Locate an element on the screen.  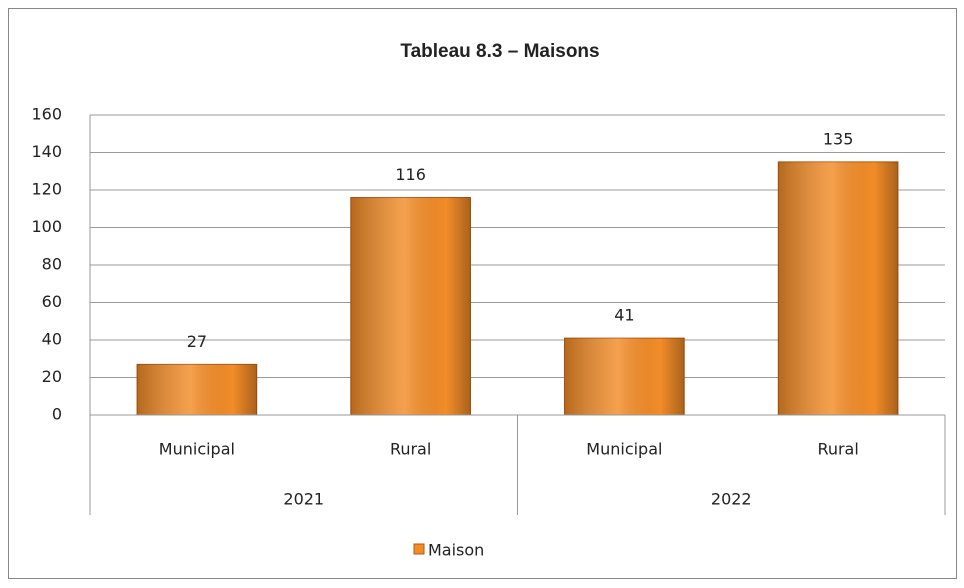
group-label: 2022 is located at coordinates (731, 499).